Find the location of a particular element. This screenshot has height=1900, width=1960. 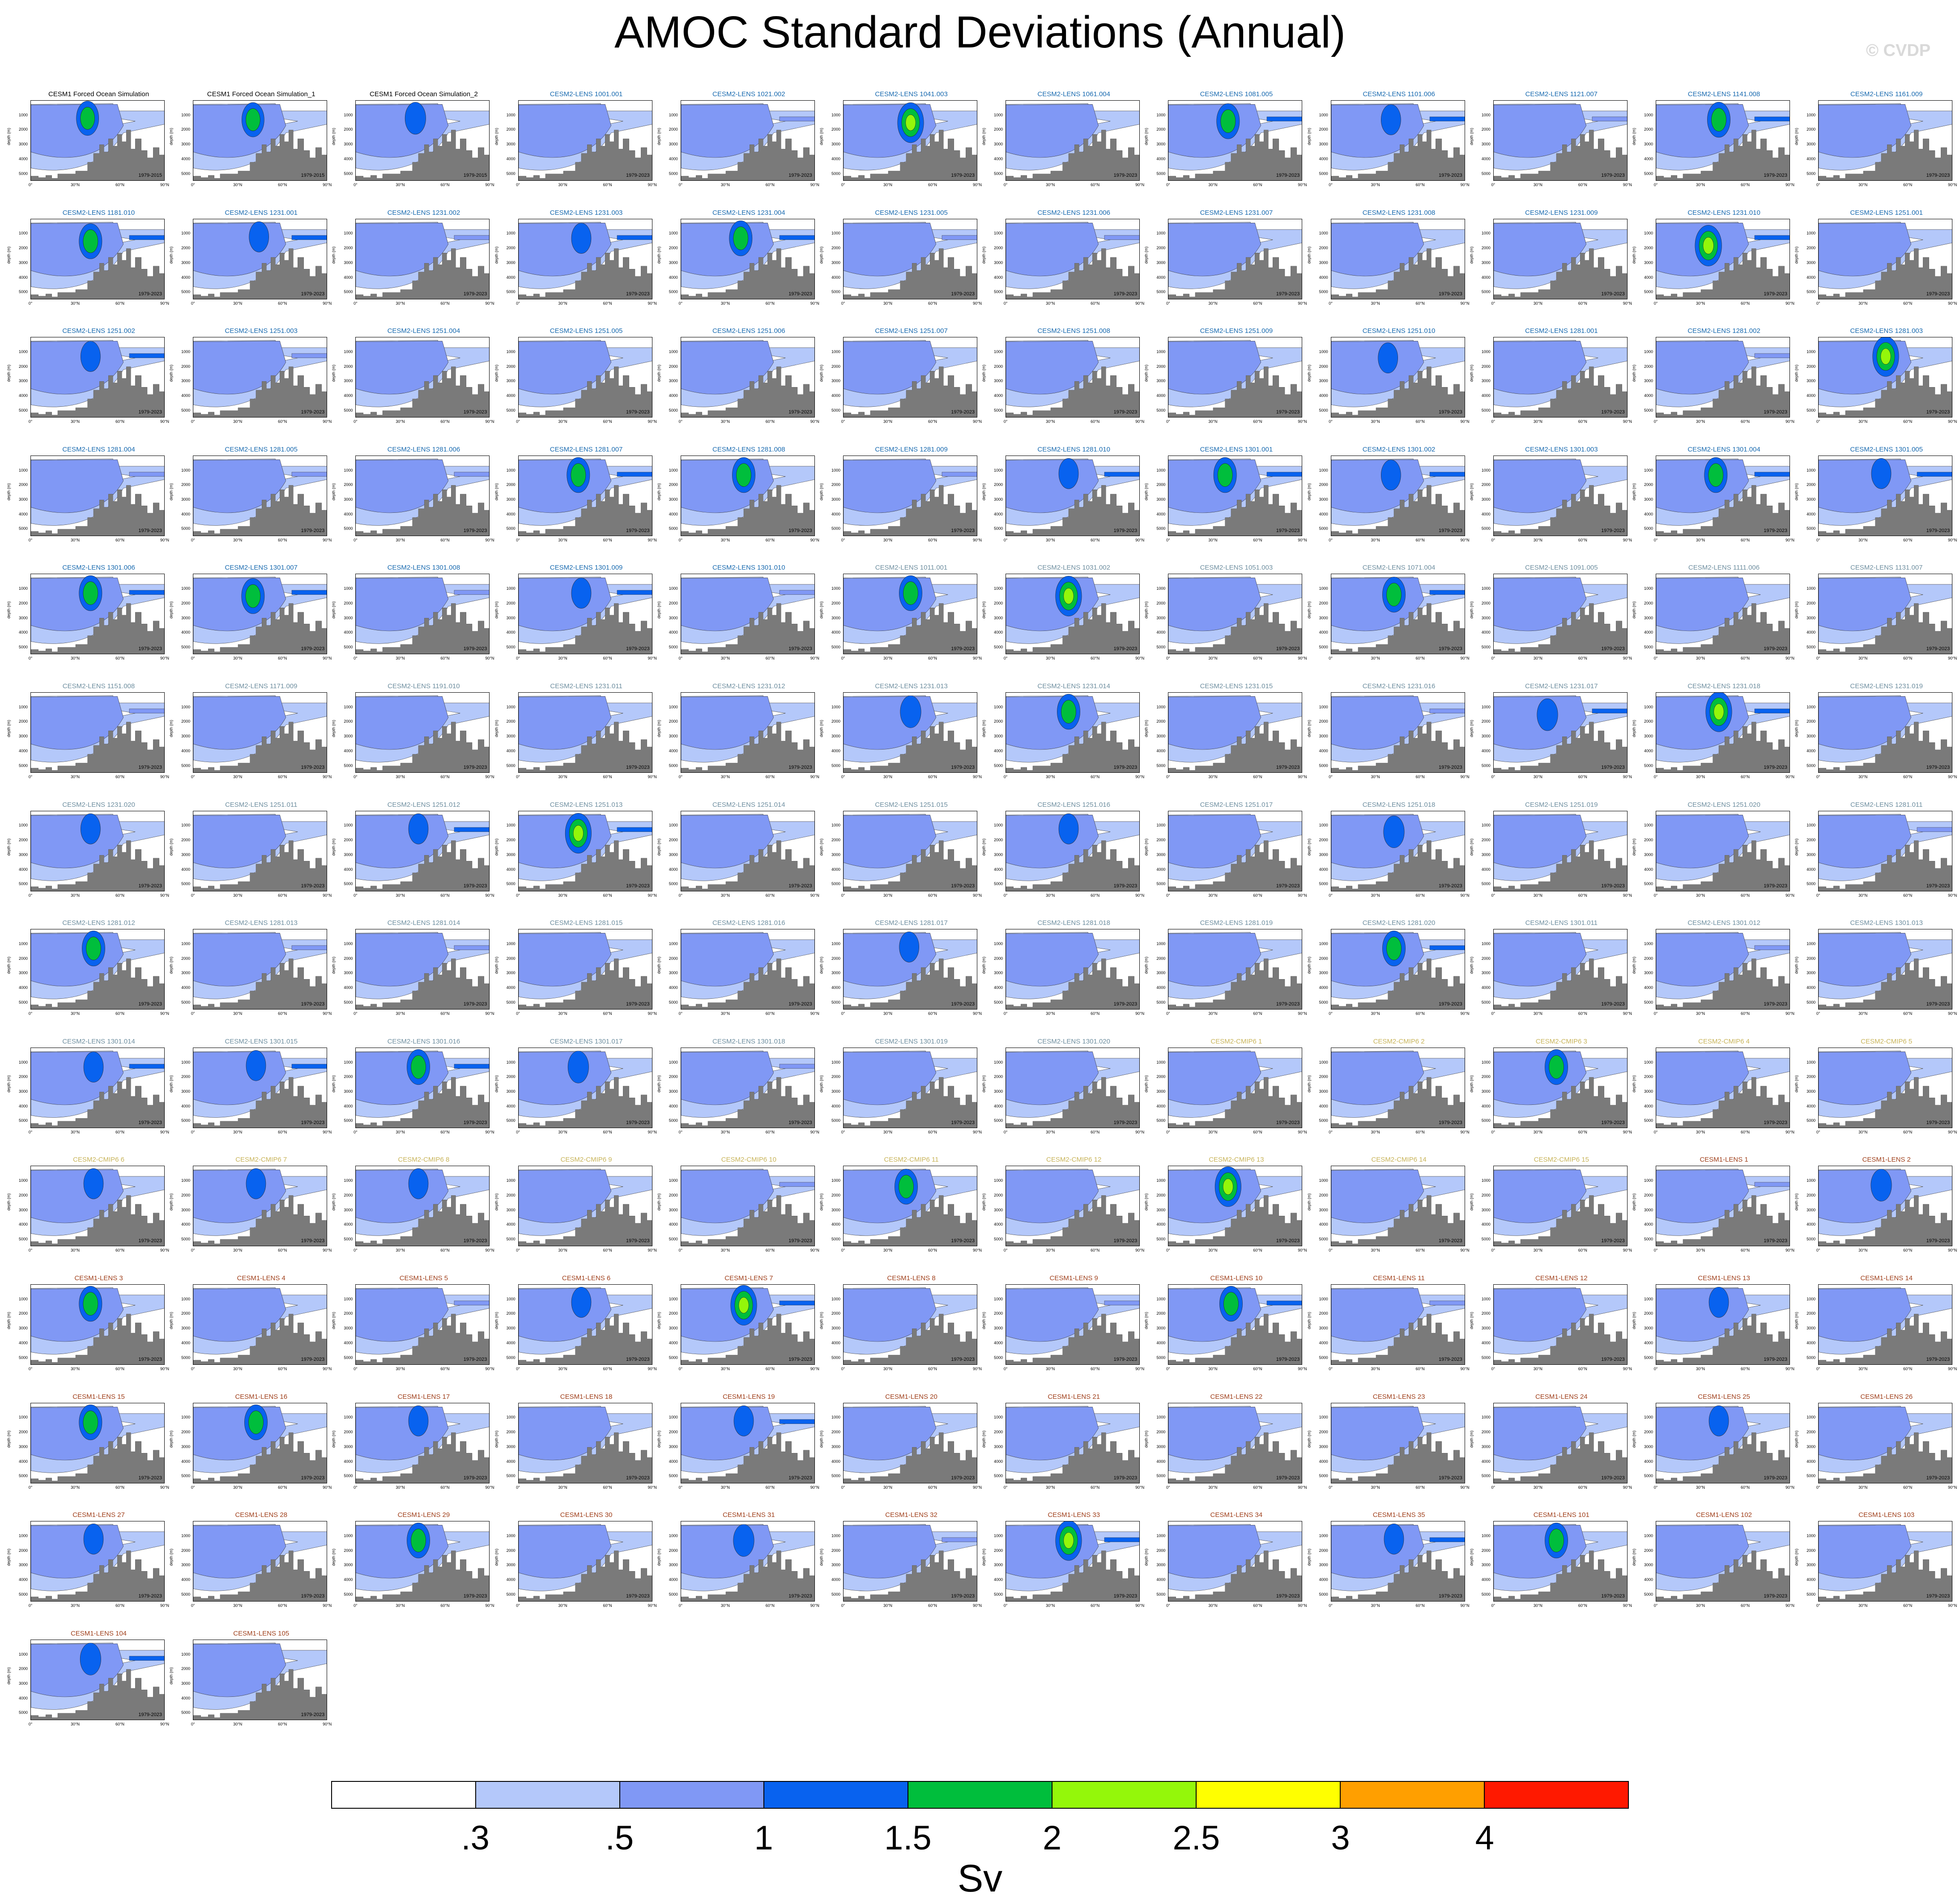

colorbar-segment is located at coordinates (1124, 1795).